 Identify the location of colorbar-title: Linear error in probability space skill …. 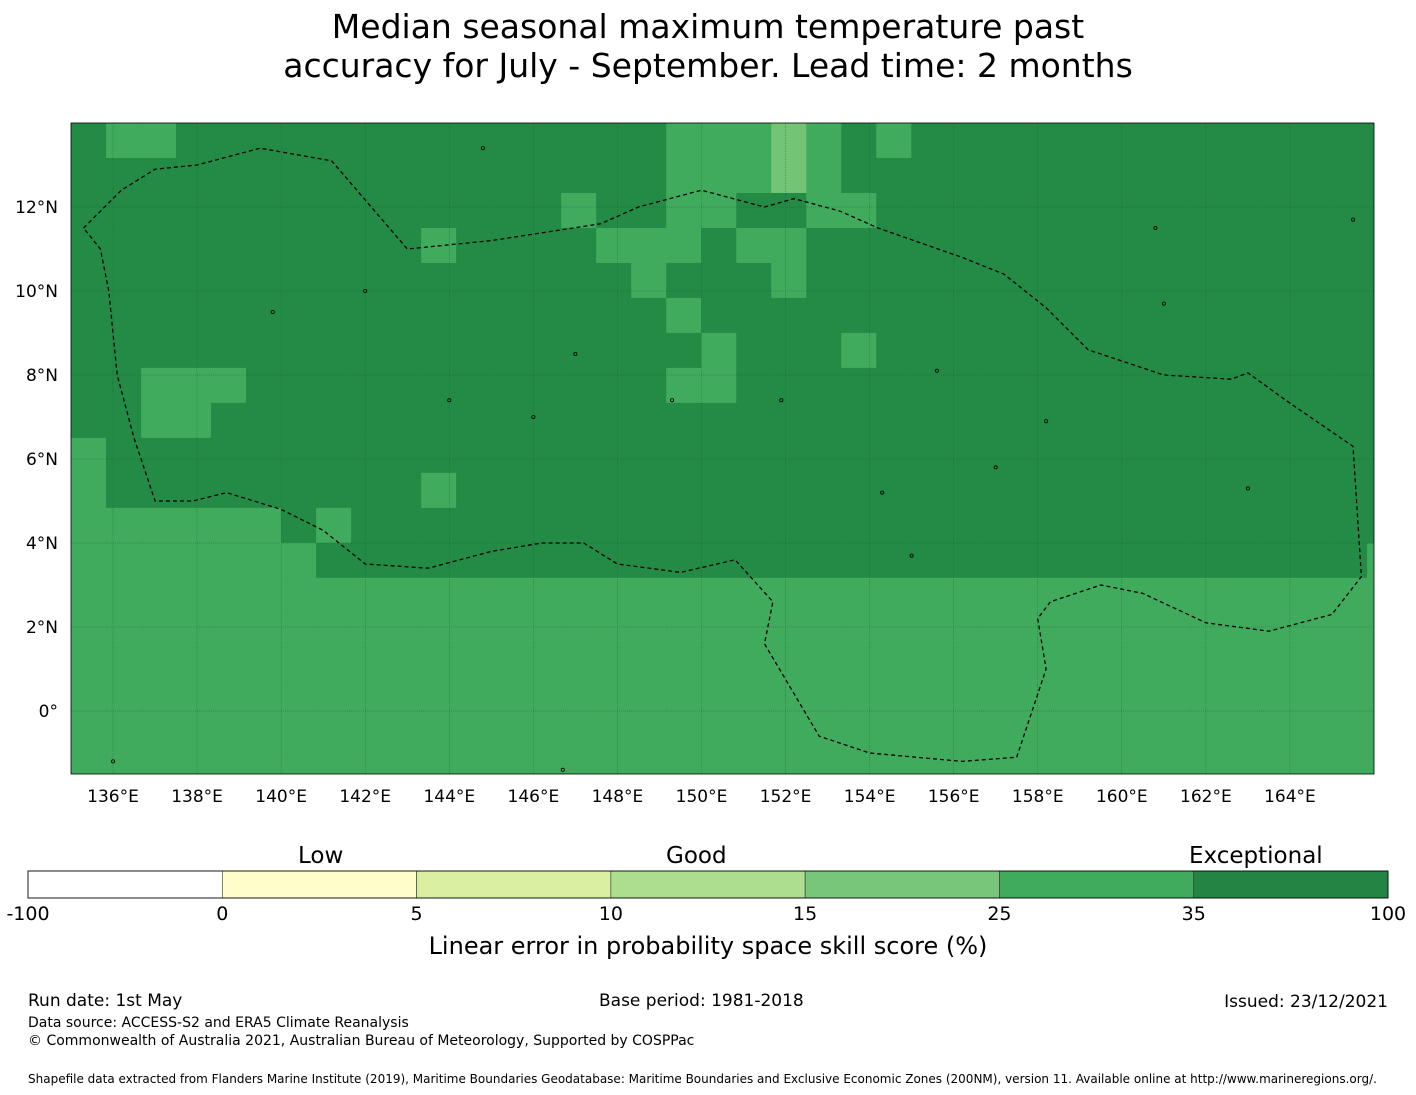
(708, 946).